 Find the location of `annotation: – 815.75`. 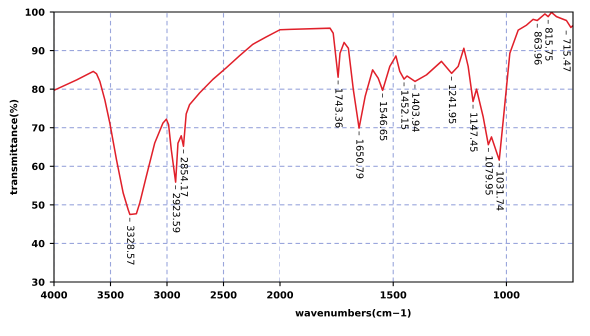

annotation: – 815.75 is located at coordinates (549, 40).